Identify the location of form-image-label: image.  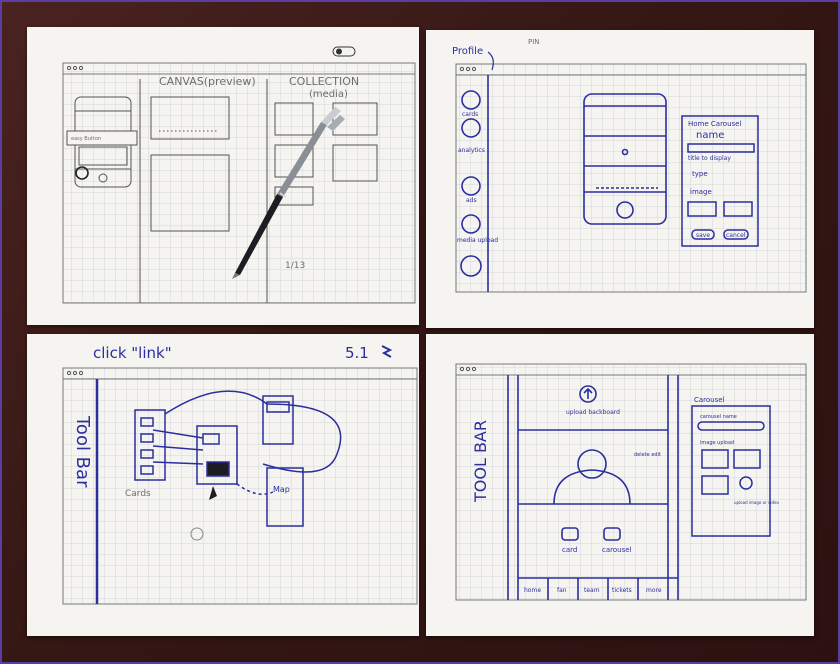
(701, 192).